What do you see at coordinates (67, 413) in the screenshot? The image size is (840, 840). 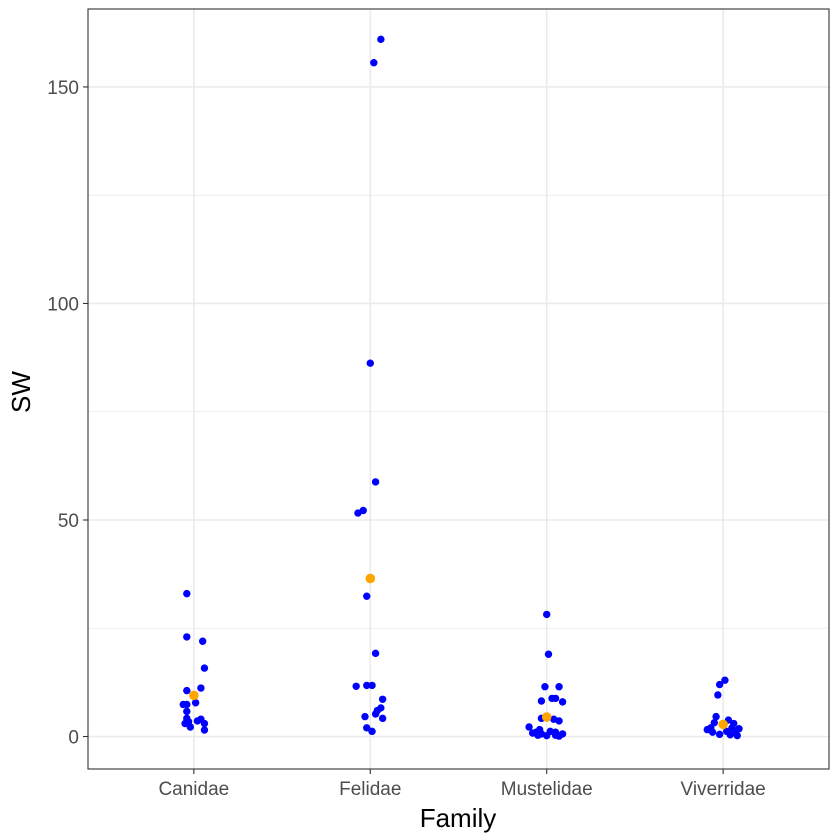 I see `y-axis-ticks: 0 50 100 150` at bounding box center [67, 413].